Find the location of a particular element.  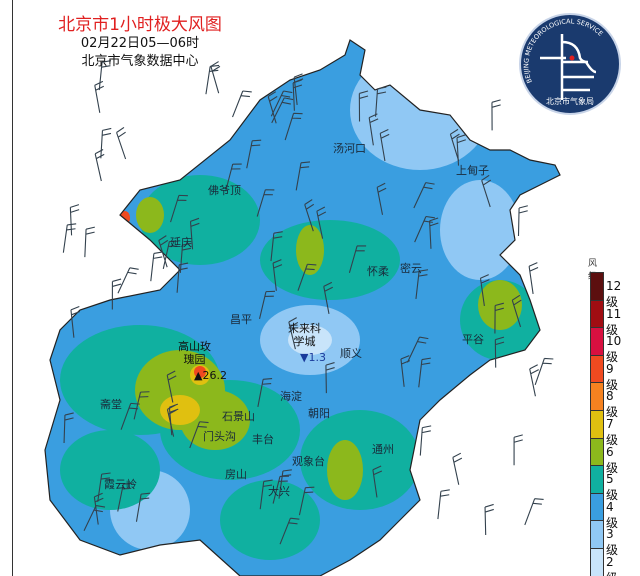

legend-label: 9级 is located at coordinates (612, 376).